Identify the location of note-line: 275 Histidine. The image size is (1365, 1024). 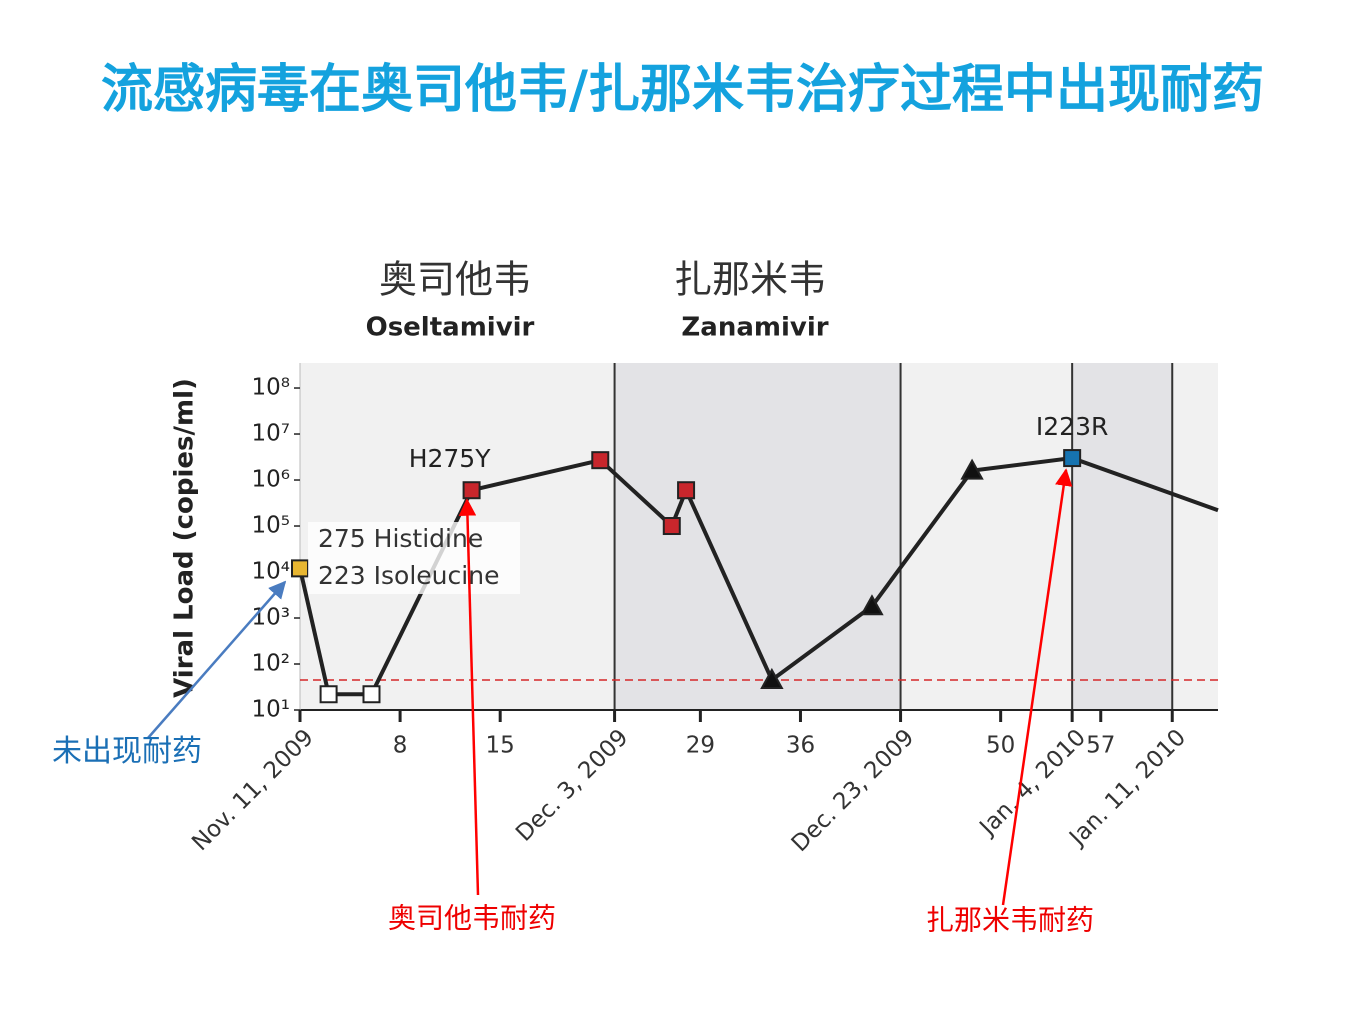
(400, 538).